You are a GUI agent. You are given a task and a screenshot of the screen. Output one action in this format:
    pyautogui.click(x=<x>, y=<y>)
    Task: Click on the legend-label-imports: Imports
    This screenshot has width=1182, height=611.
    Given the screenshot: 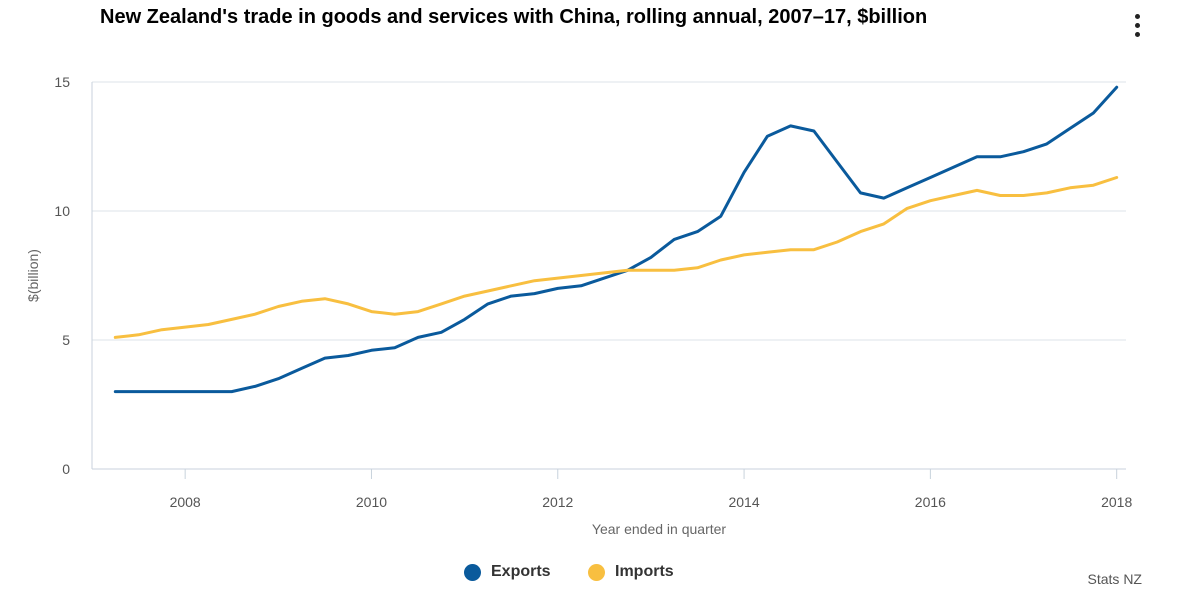 What is the action you would take?
    pyautogui.click(x=644, y=571)
    